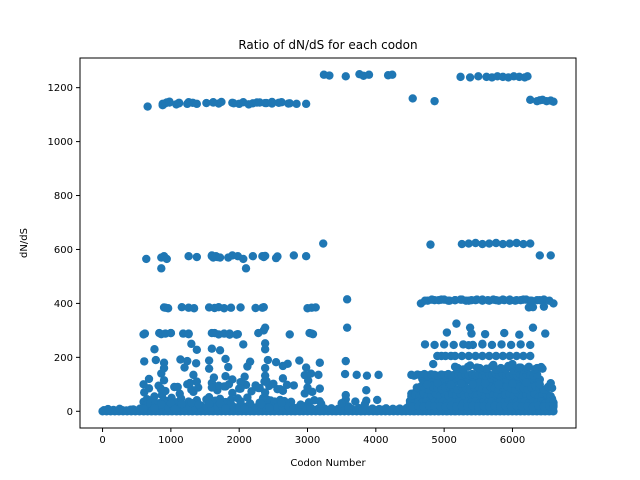 The width and height of the screenshot is (640, 480). I want to click on y-tick-label: 1200, so click(60, 88).